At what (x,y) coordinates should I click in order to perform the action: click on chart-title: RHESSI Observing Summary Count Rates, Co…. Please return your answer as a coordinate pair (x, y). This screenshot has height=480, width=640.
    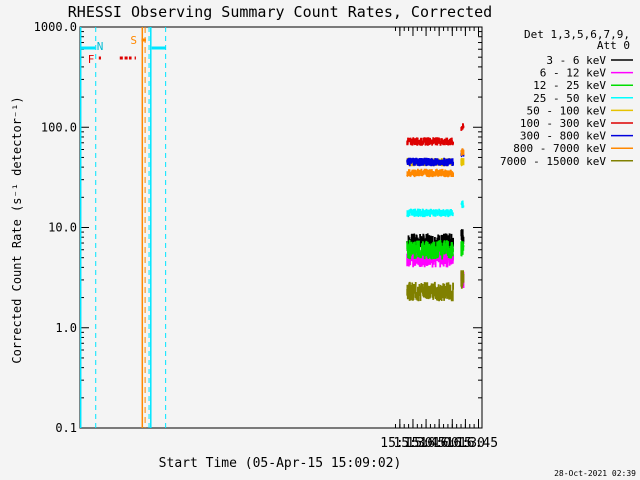
    Looking at the image, I should click on (280, 12).